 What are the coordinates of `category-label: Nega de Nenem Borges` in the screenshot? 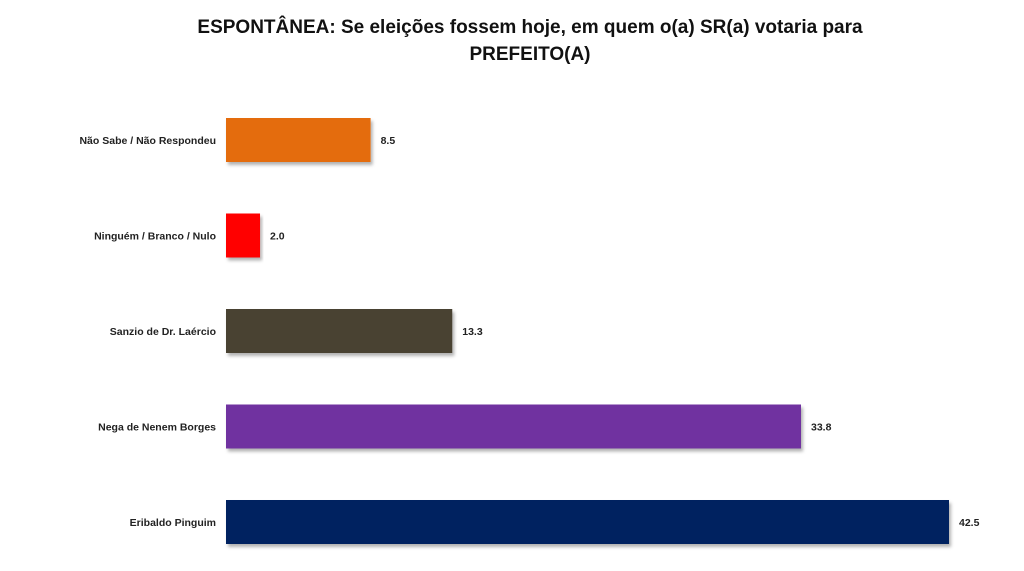 It's located at (157, 428).